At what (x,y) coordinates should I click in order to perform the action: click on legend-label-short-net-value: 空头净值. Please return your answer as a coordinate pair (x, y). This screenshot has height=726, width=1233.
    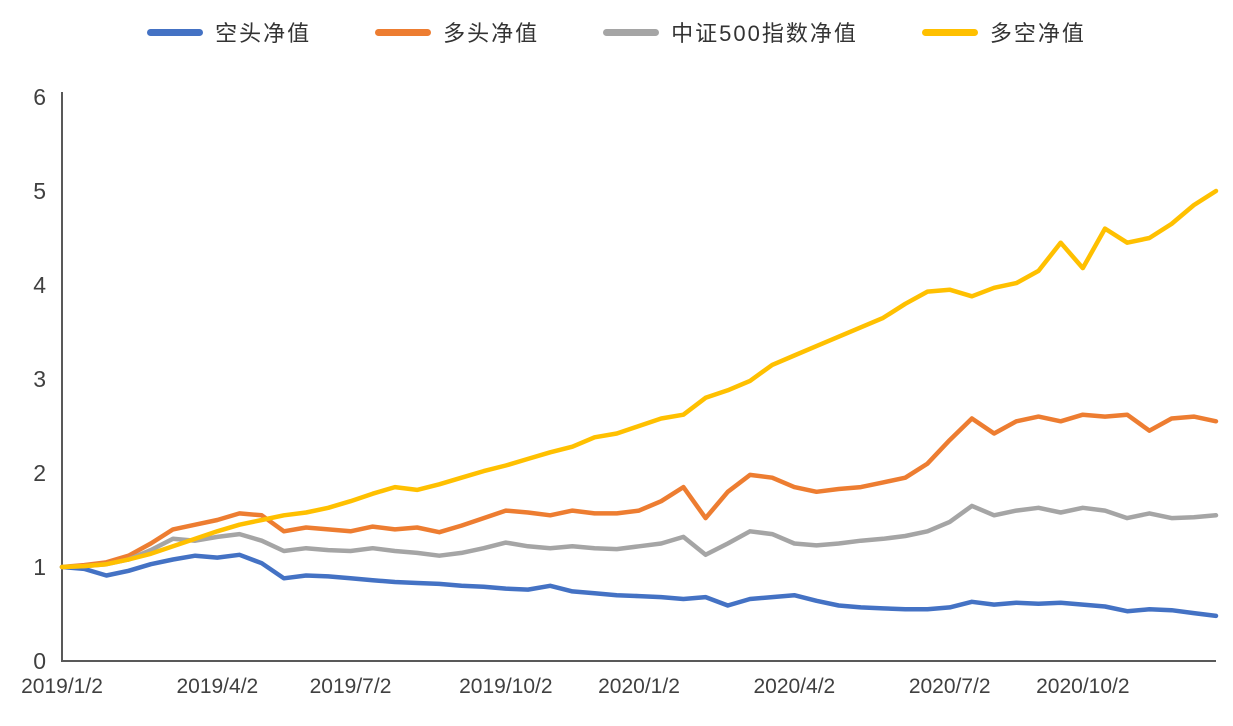
    Looking at the image, I should click on (263, 33).